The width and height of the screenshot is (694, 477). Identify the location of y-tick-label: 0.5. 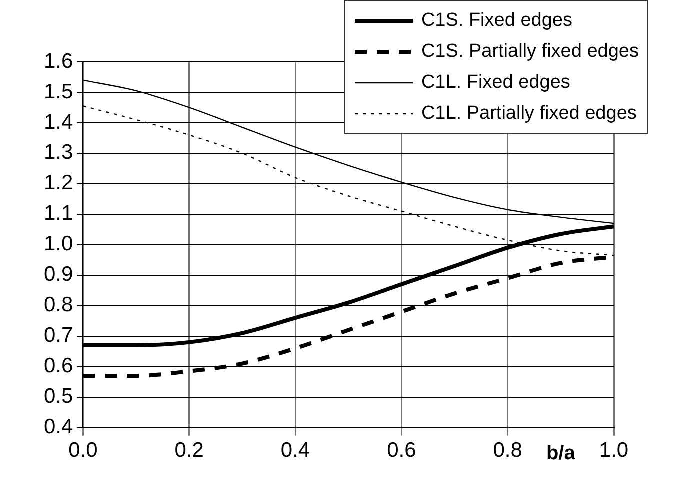
(59, 396).